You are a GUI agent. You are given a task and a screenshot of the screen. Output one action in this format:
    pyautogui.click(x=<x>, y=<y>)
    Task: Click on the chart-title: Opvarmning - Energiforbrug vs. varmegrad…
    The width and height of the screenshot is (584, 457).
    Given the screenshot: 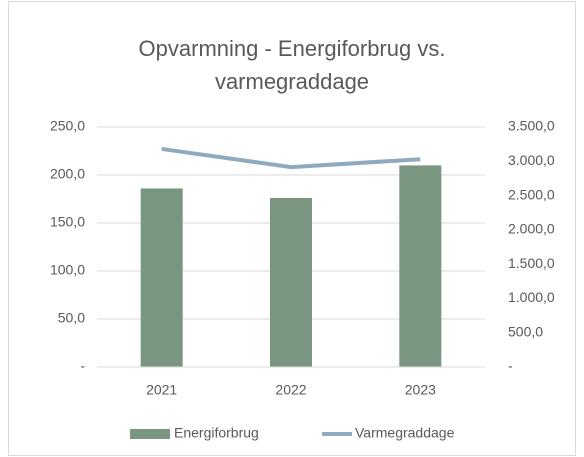 What is the action you would take?
    pyautogui.click(x=292, y=65)
    